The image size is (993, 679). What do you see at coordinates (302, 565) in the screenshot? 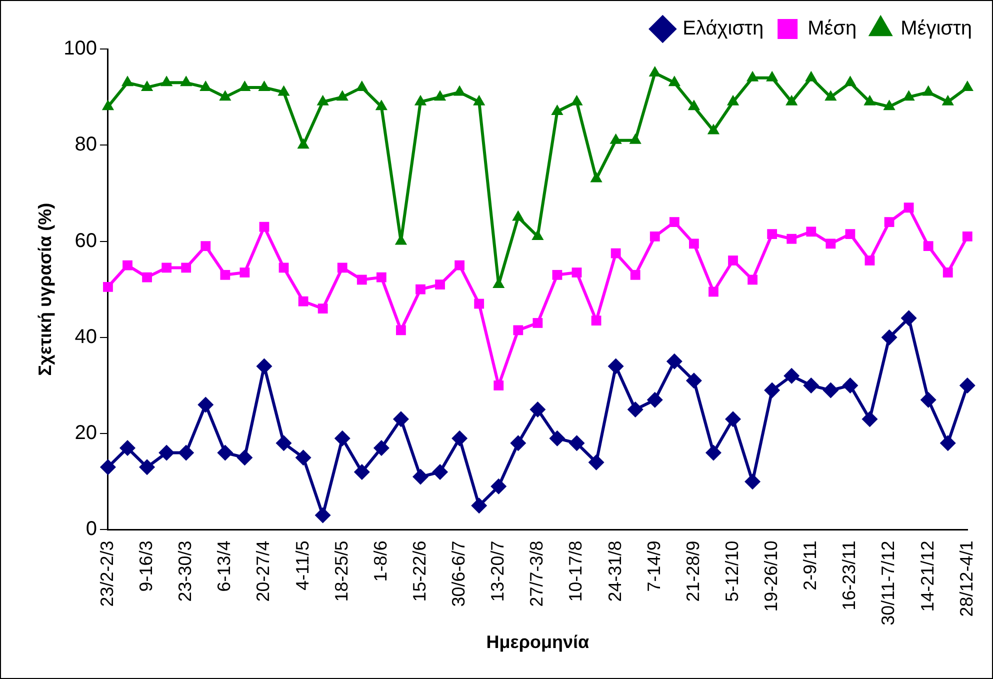
I see `x-tick-label: 4-11/5` at bounding box center [302, 565].